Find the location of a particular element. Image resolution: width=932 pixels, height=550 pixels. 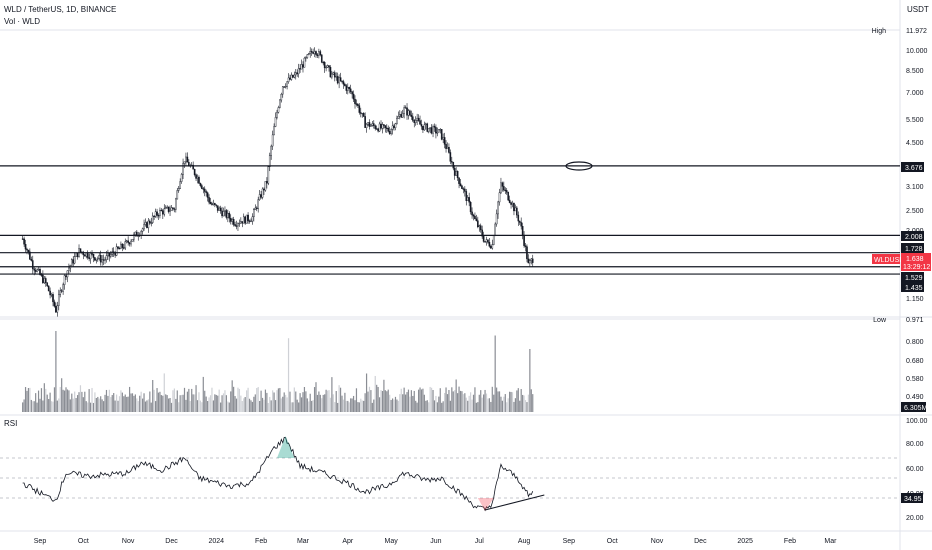

last-price-value: 1.638 is located at coordinates (915, 259).